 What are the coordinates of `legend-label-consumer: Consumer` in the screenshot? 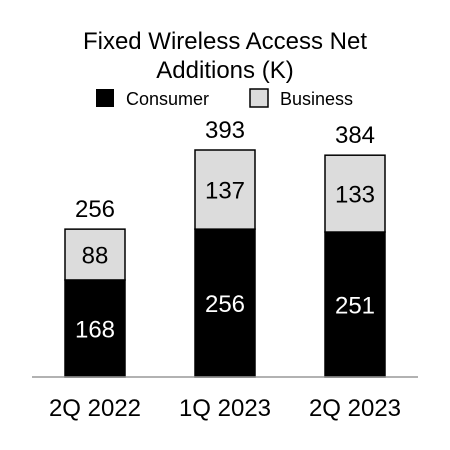 It's located at (167, 99).